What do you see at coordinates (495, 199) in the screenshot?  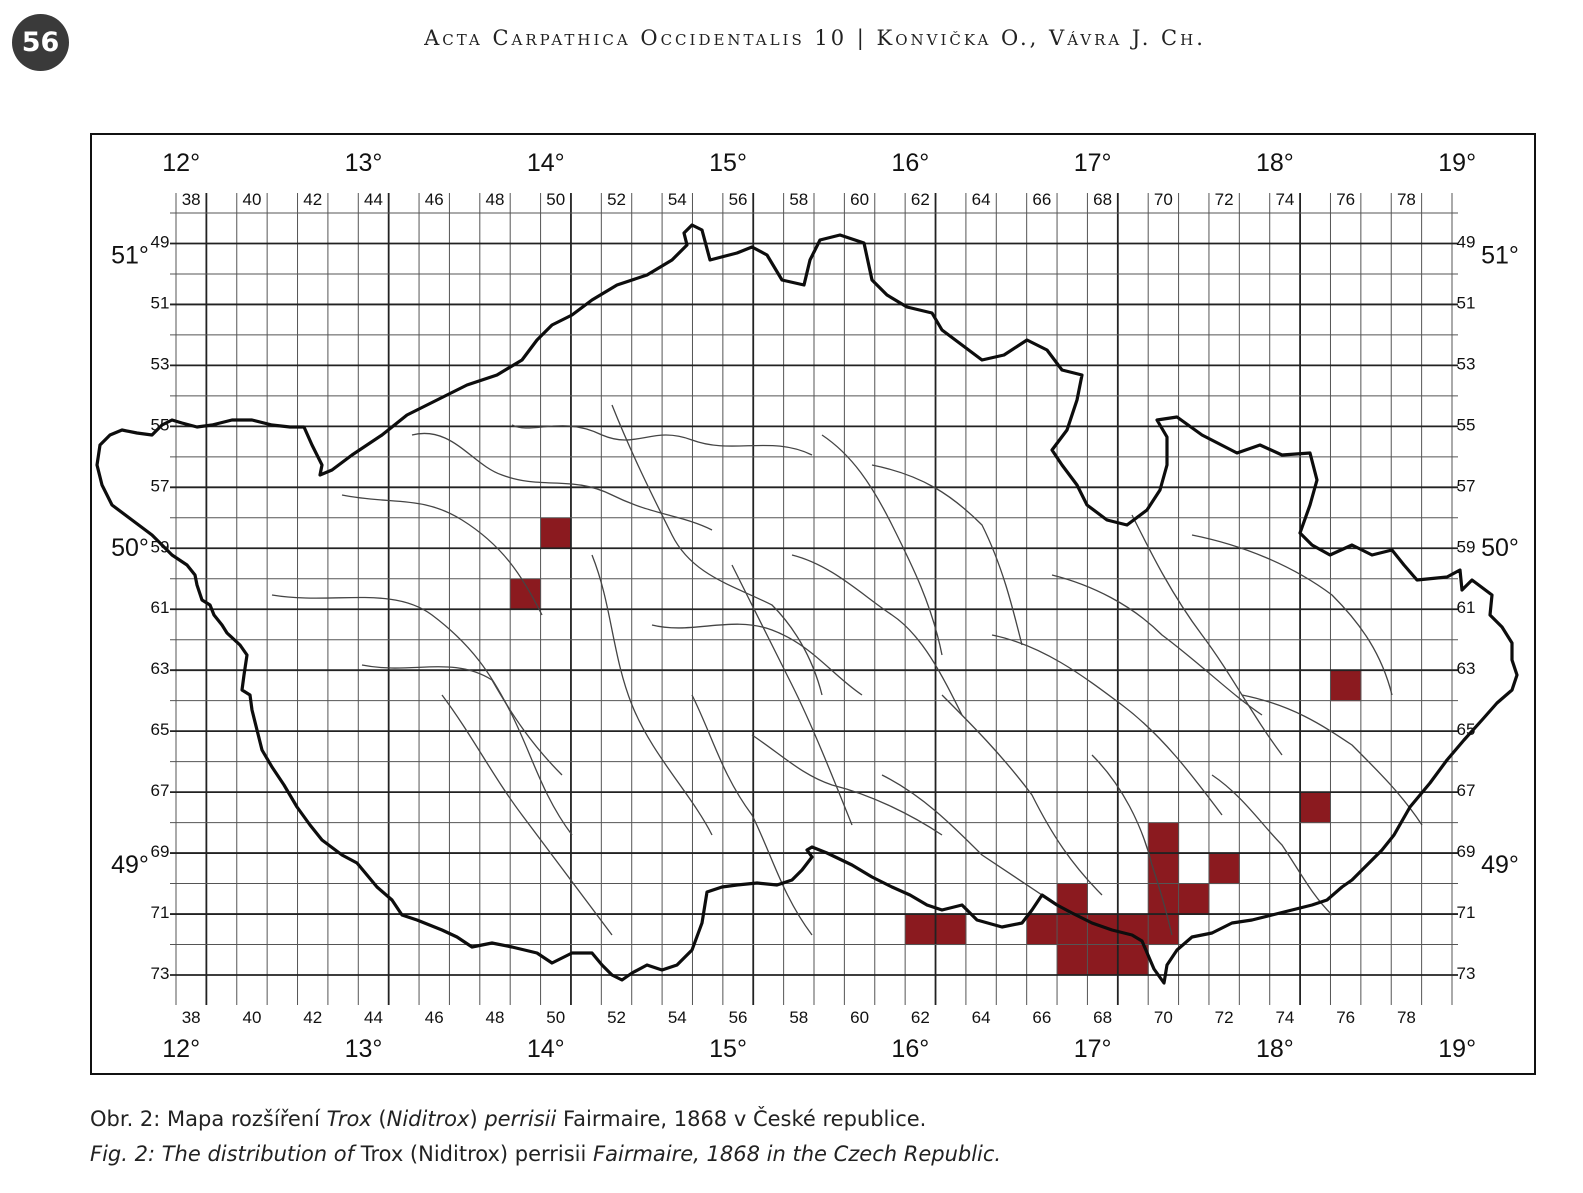 I see `column-label-top: 48` at bounding box center [495, 199].